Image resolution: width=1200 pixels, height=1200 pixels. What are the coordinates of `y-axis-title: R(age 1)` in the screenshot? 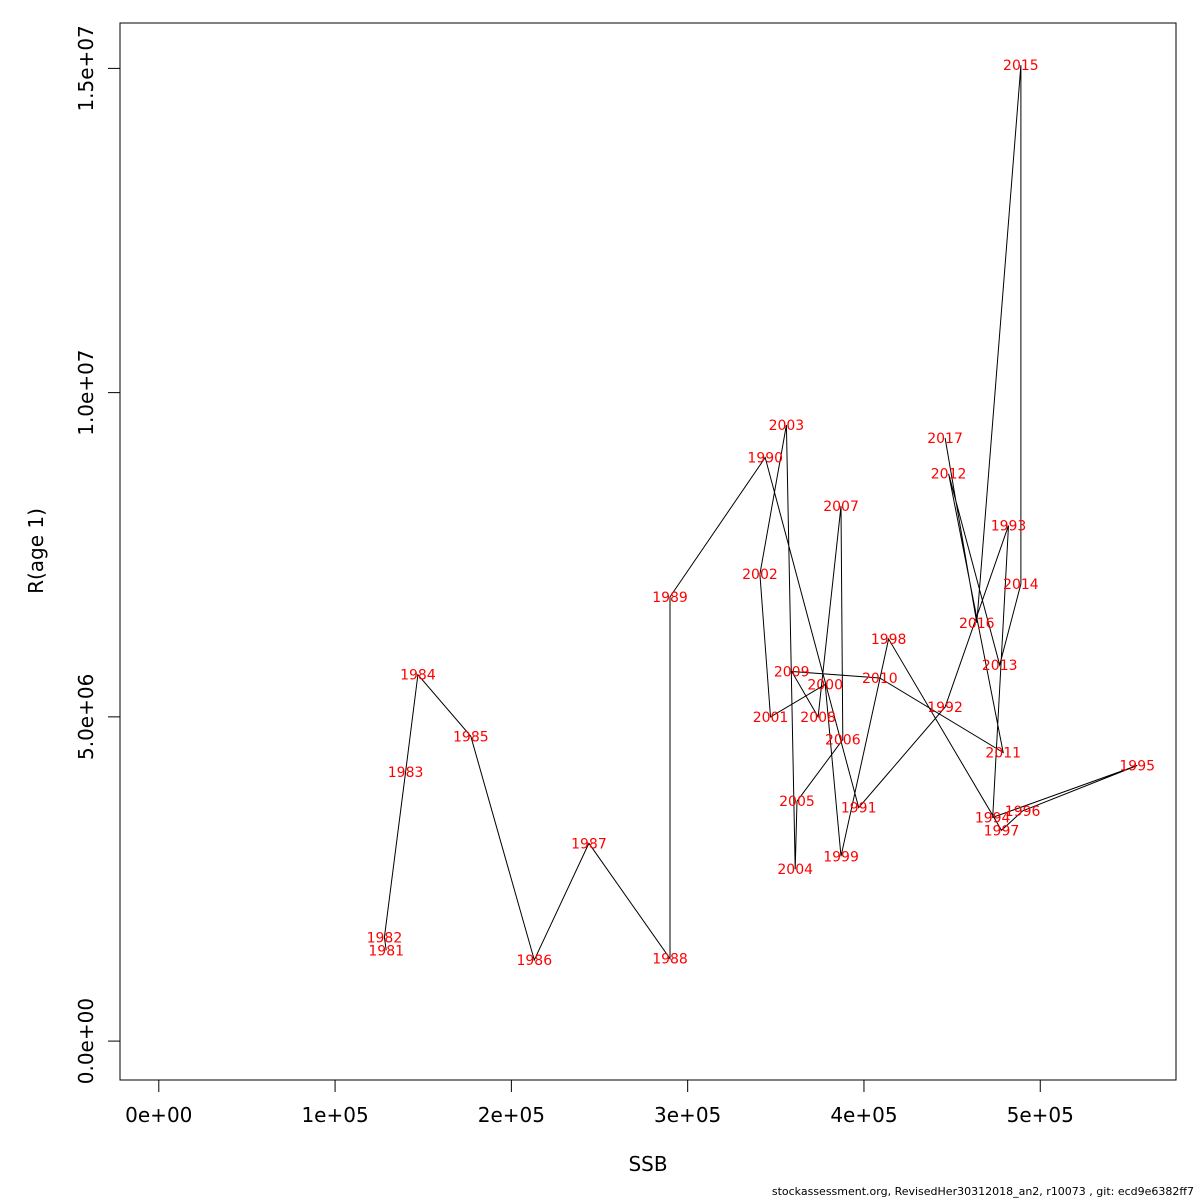 It's located at (36, 551).